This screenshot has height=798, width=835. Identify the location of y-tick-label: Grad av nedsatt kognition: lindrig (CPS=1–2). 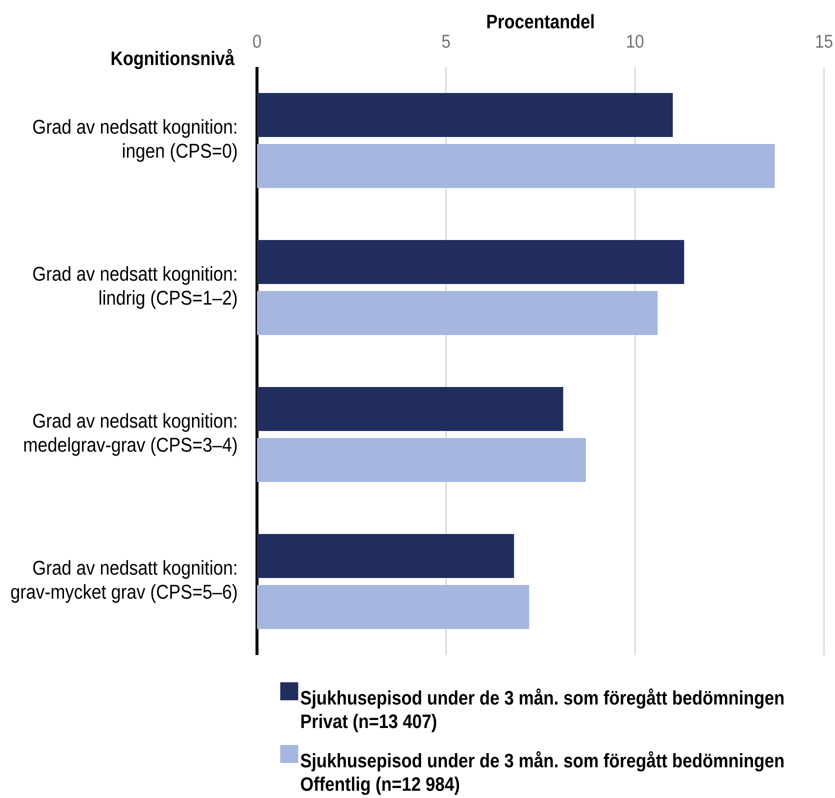
(135, 287).